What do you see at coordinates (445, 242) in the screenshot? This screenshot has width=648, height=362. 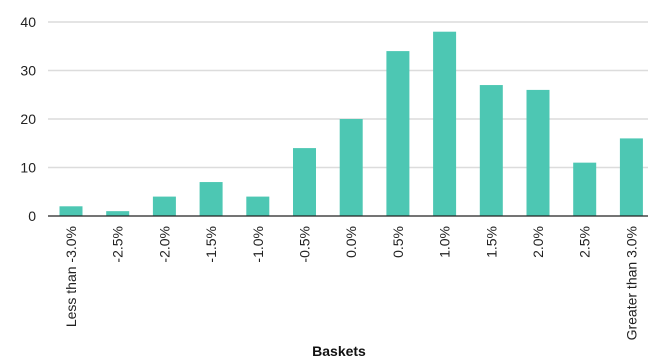 I see `x-tick-label: 1.0%` at bounding box center [445, 242].